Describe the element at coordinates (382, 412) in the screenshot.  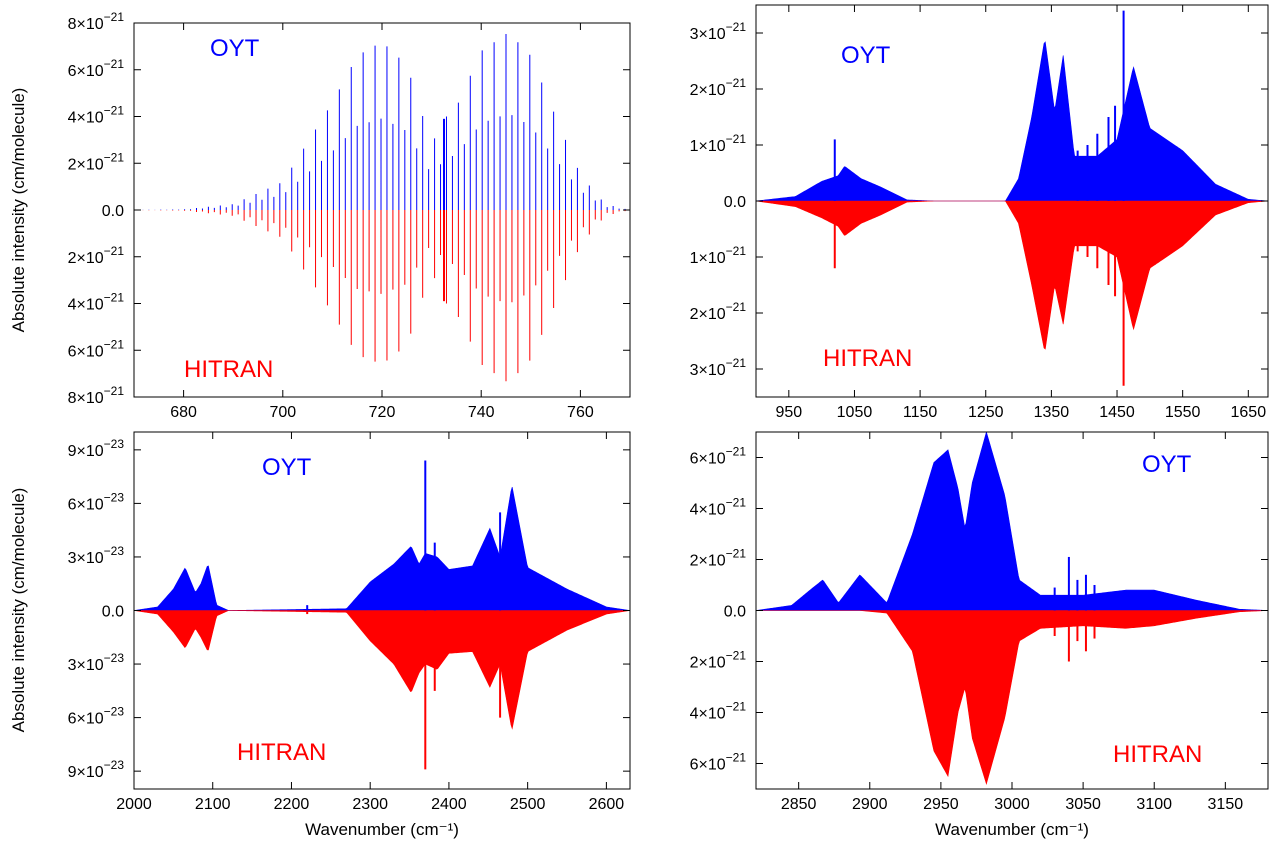
I see `x-tick-label: 720` at that location.